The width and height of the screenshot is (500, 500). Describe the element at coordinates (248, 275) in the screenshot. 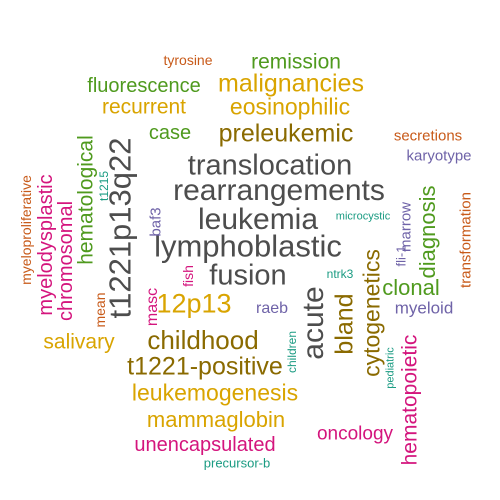

I see `word-fusion: fusion` at that location.